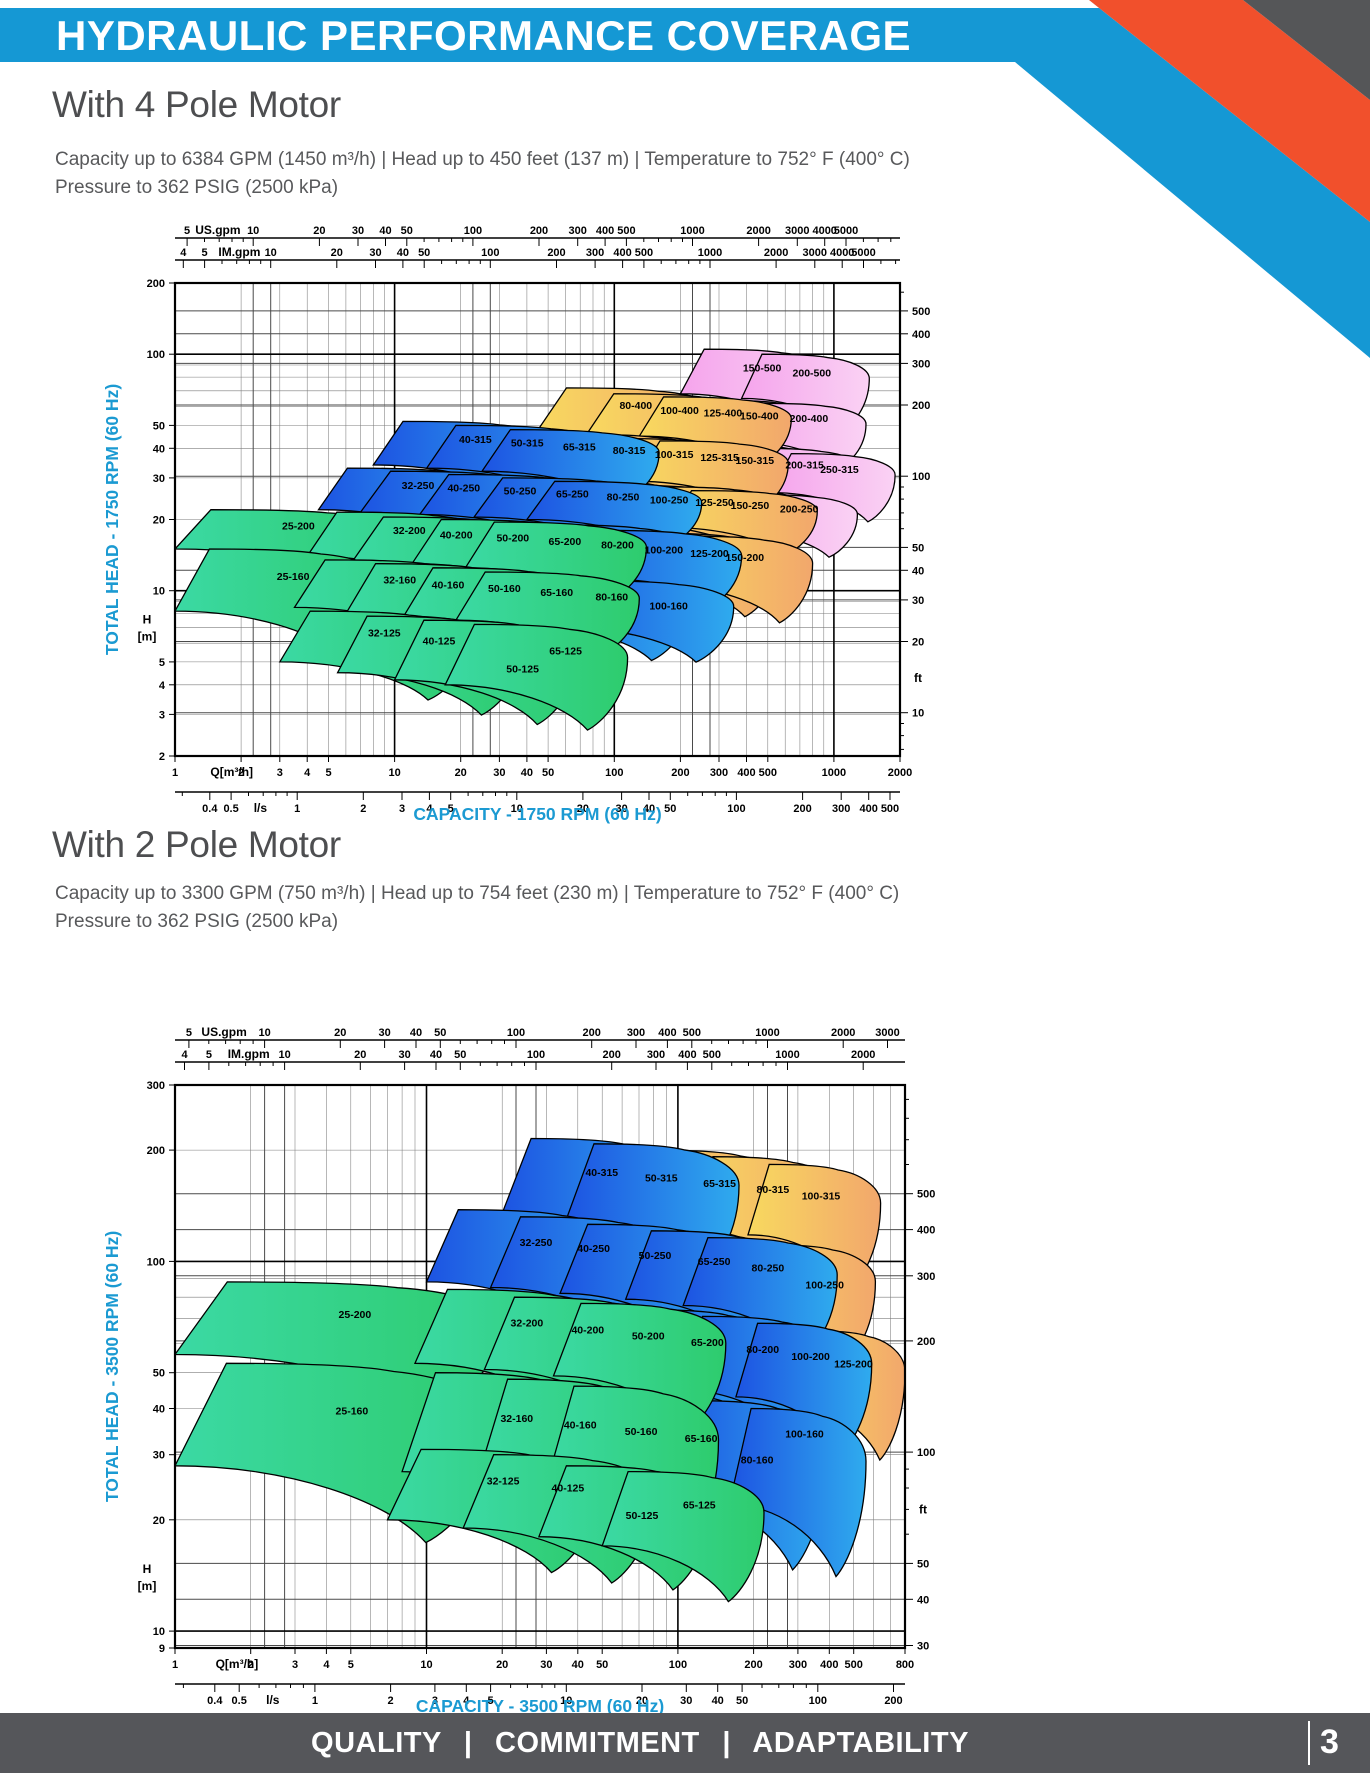 The height and width of the screenshot is (1773, 1370). What do you see at coordinates (579, 447) in the screenshot?
I see `envelope-label: 65-315` at bounding box center [579, 447].